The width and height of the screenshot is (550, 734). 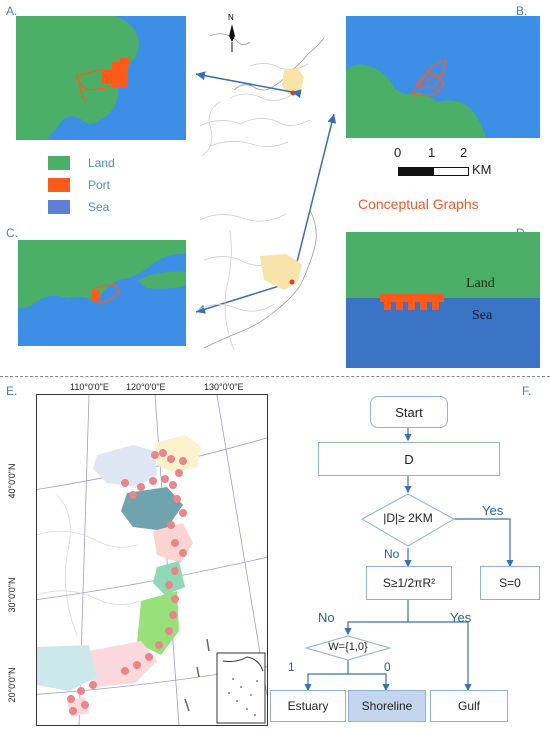 I want to click on port-marker, so click(x=292, y=282).